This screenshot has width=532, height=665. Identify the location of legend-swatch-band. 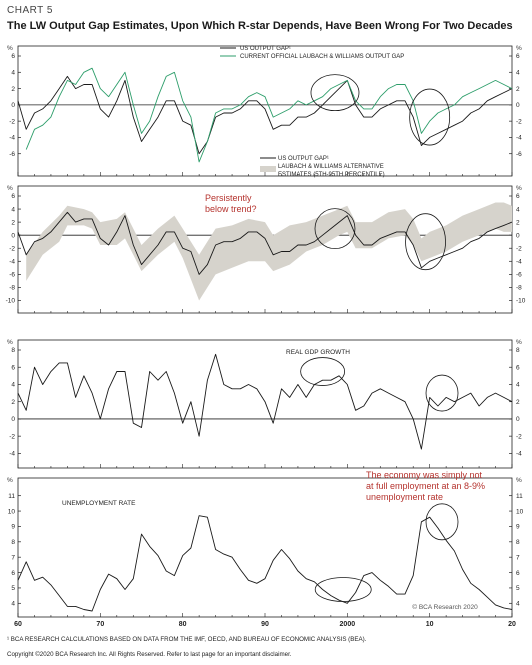
(268, 169).